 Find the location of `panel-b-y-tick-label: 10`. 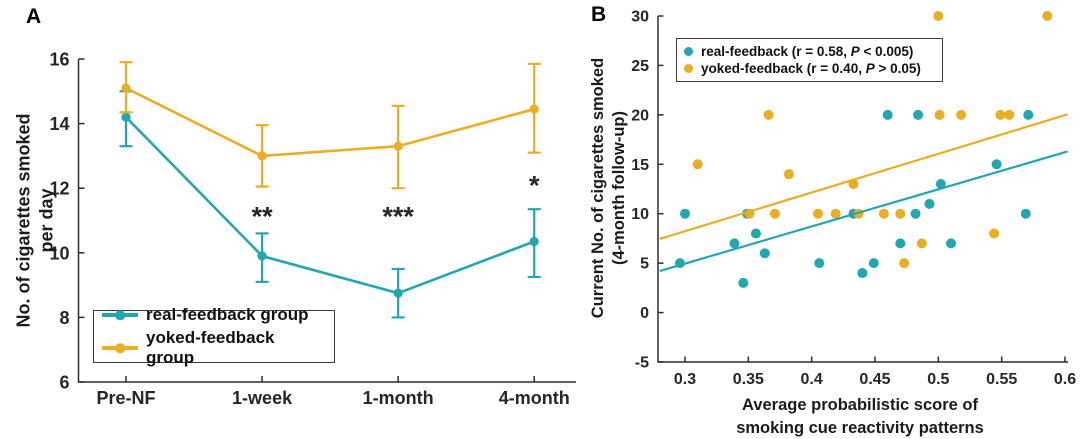

panel-b-y-tick-label: 10 is located at coordinates (640, 214).